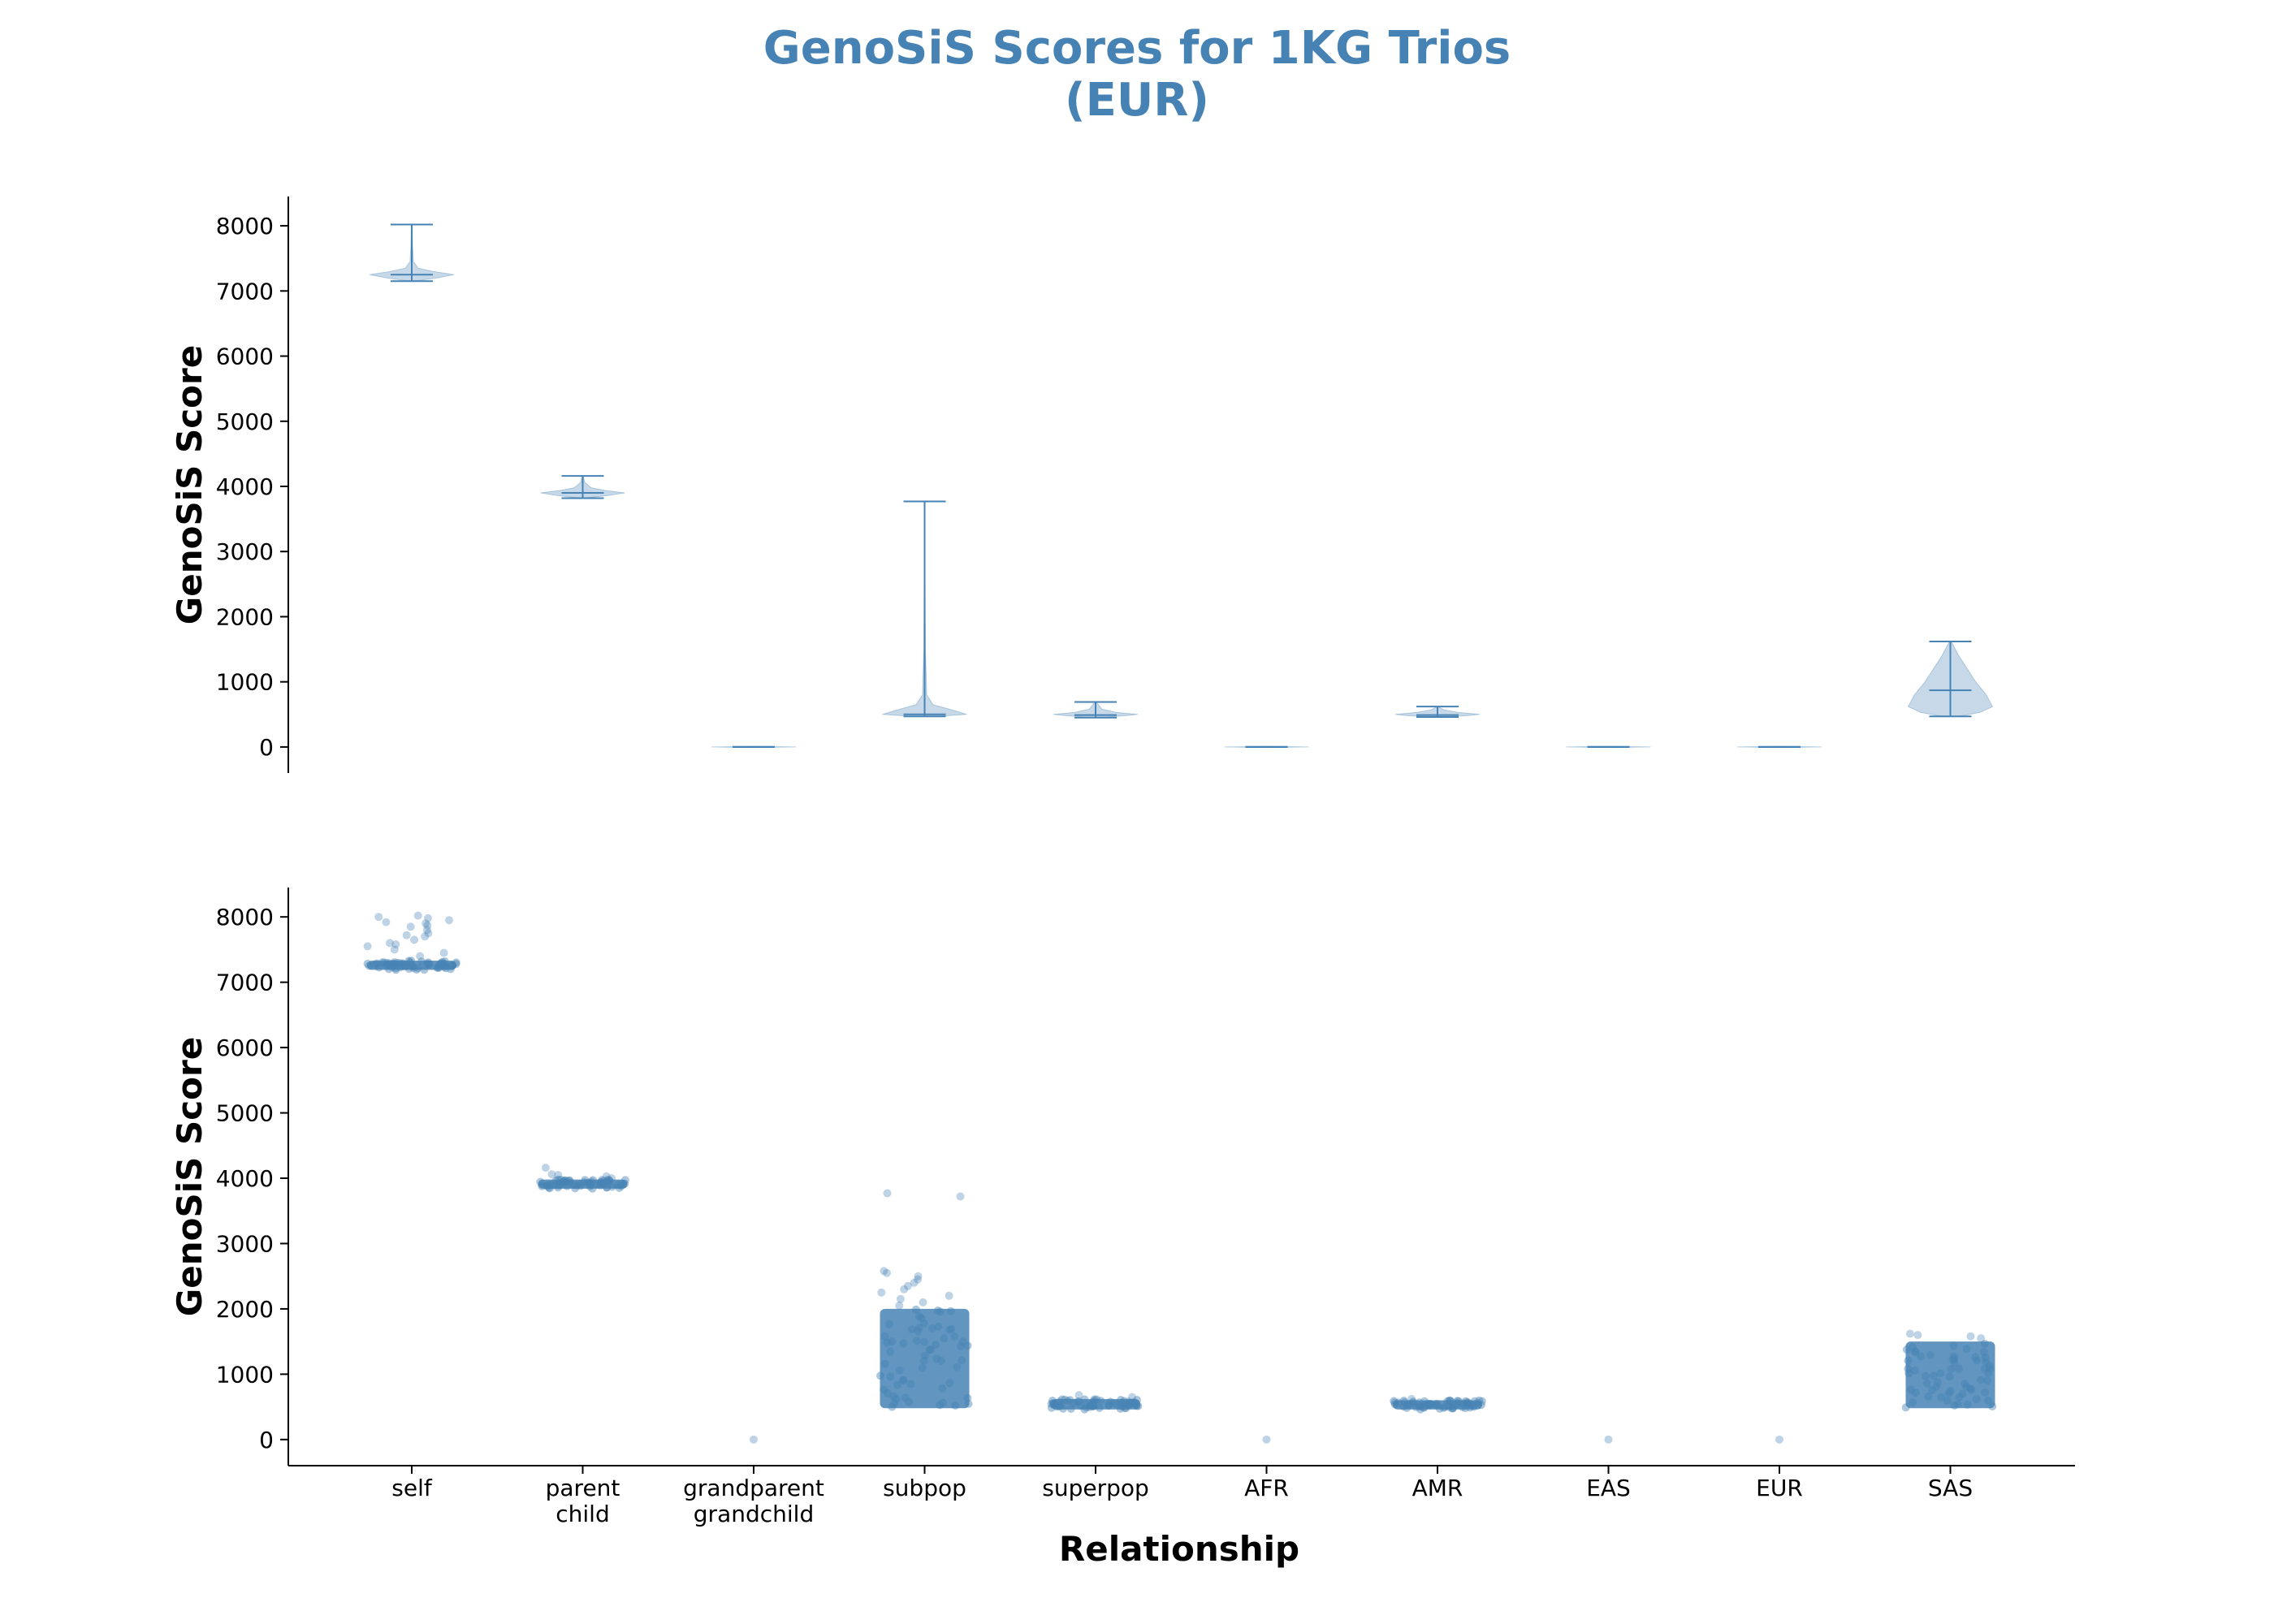 The height and width of the screenshot is (1624, 2274). I want to click on y-tick-label: 6000, so click(245, 356).